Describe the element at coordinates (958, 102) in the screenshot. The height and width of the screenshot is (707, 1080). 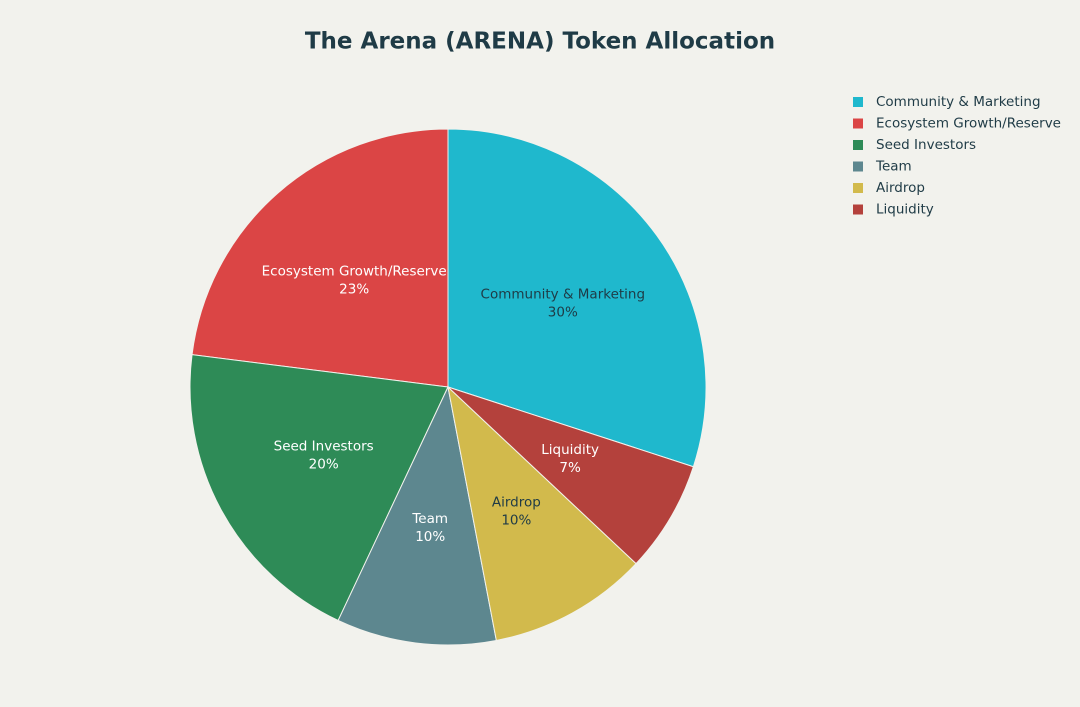
I see `legend-label: Community & Marketing` at that location.